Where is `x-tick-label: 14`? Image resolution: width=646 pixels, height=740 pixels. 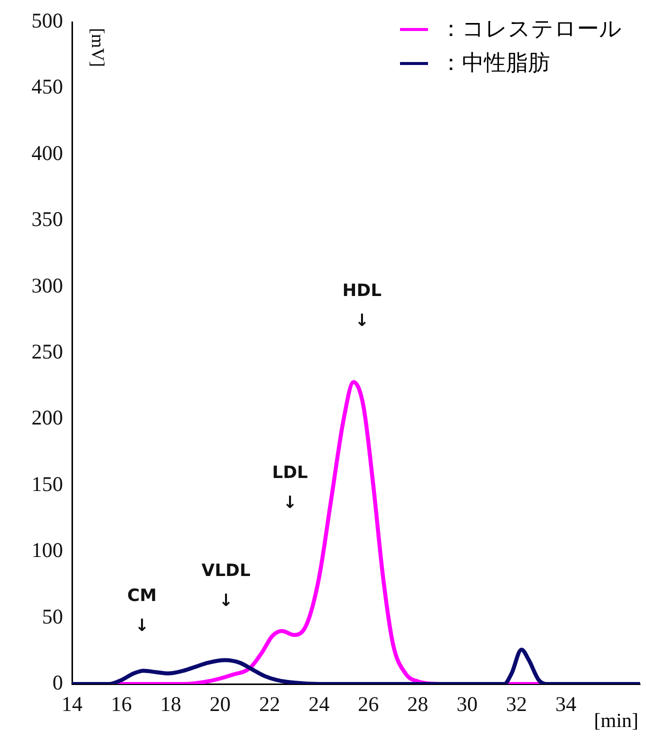
x-tick-label: 14 is located at coordinates (72, 704).